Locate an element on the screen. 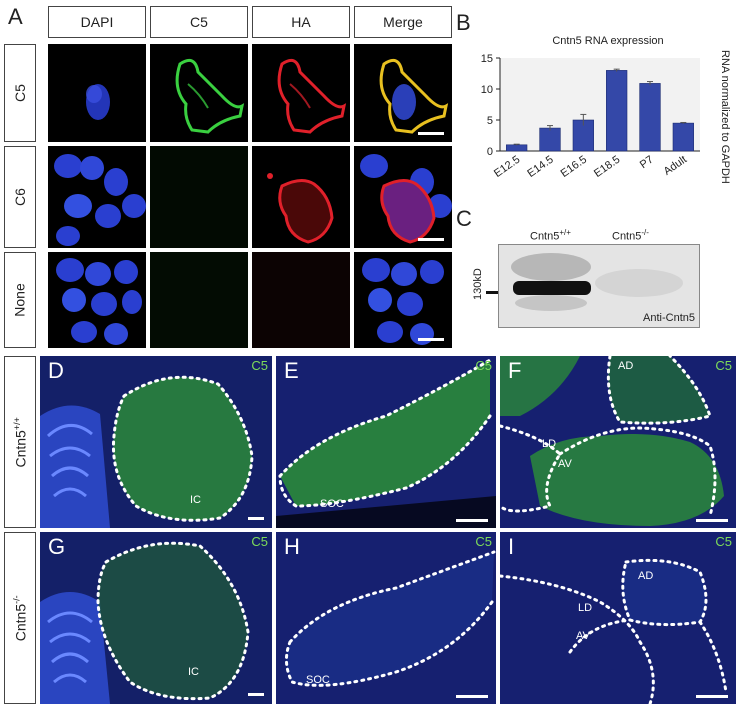 Image resolution: width=740 pixels, height=711 pixels. y-tick-label: 10 is located at coordinates (487, 90).